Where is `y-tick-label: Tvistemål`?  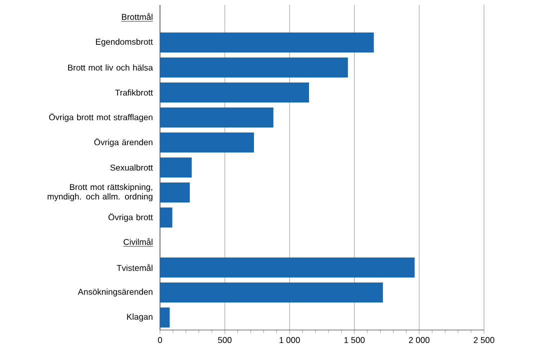 y-tick-label: Tvistemål is located at coordinates (134, 267).